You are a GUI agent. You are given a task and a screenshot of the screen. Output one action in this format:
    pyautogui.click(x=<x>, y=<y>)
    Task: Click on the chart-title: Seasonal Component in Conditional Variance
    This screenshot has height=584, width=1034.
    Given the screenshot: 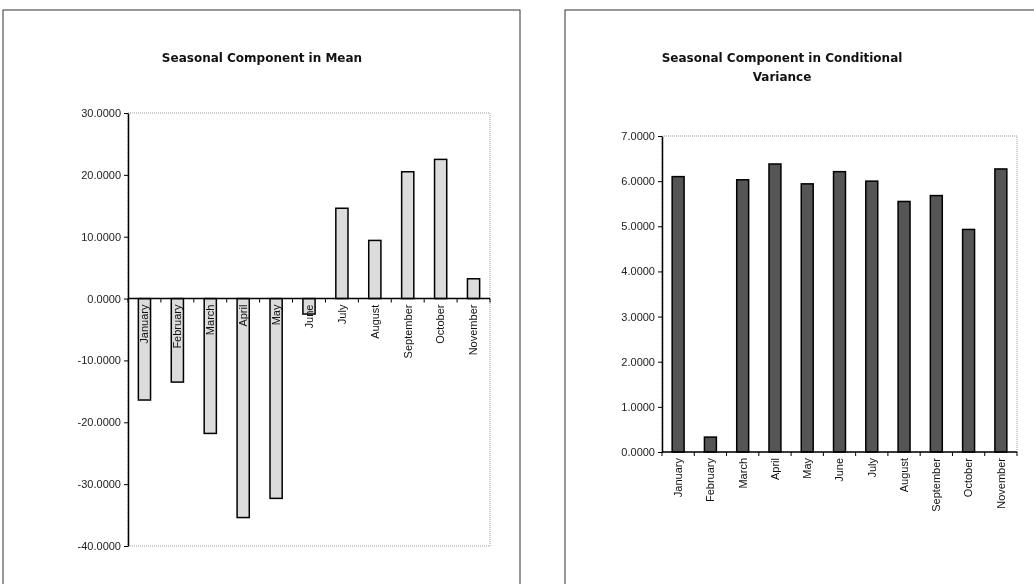 What is the action you would take?
    pyautogui.click(x=782, y=67)
    